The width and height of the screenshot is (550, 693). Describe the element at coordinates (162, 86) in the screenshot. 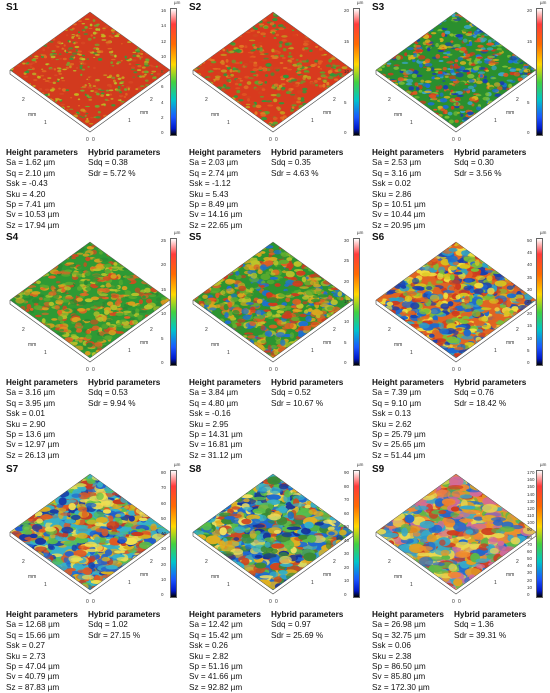

I see `colorbar-tick-label: 6` at that location.